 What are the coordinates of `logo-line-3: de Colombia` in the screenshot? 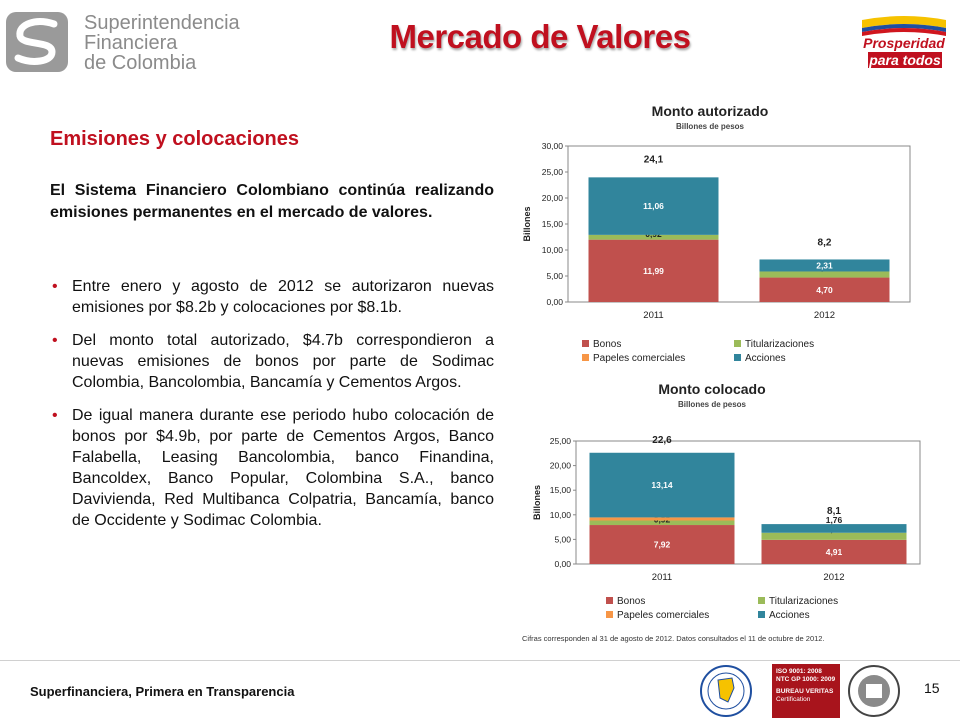 It's located at (140, 63).